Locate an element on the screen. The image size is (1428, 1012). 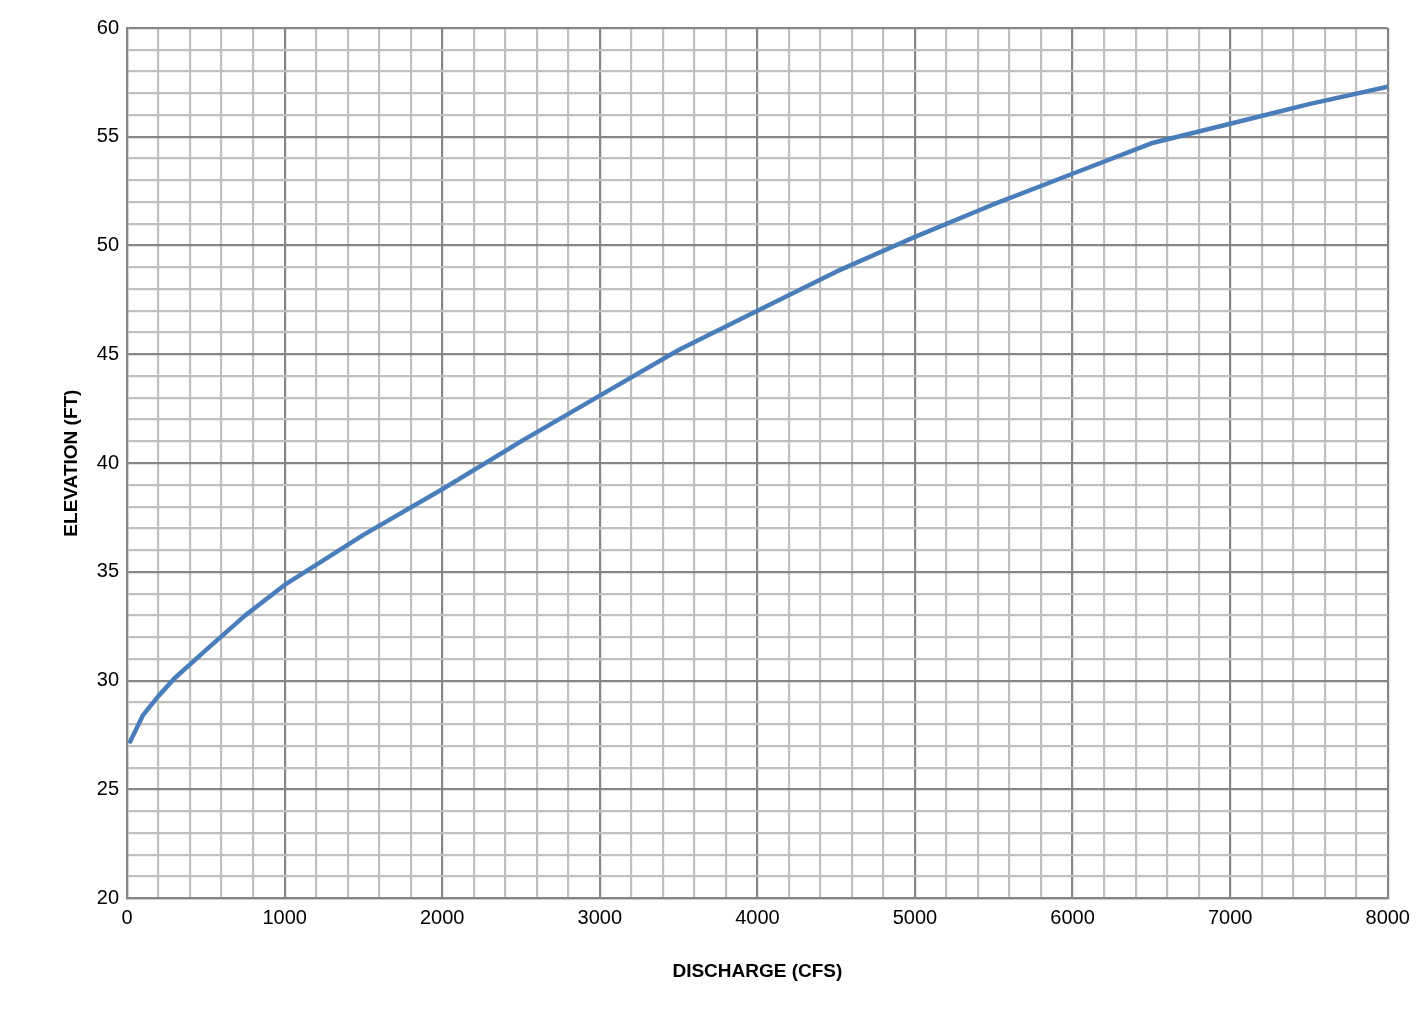
x-tick-label: 3000 is located at coordinates (600, 916).